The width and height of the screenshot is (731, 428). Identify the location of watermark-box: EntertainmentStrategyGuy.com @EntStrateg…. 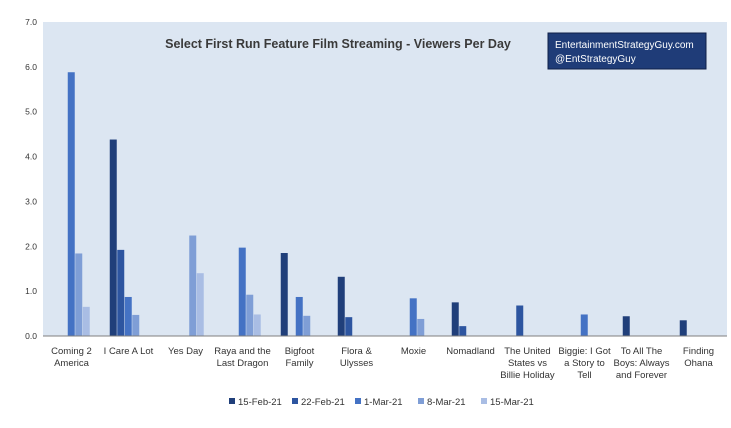
(627, 51).